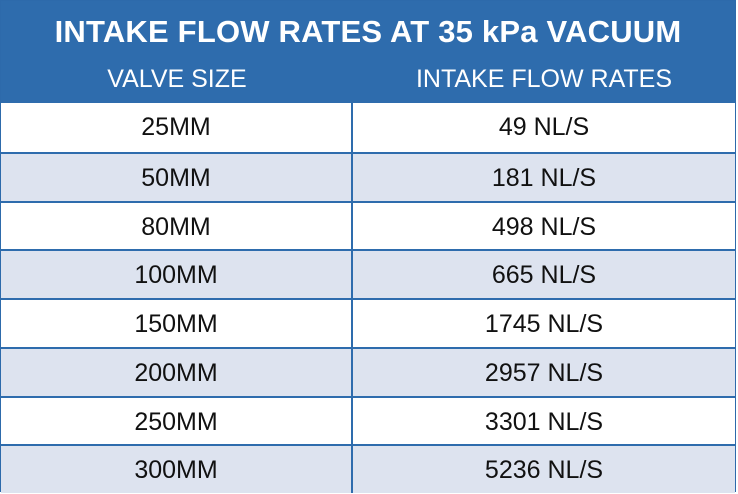 The image size is (738, 494). What do you see at coordinates (177, 469) in the screenshot?
I see `valve-size-cell: 300MM` at bounding box center [177, 469].